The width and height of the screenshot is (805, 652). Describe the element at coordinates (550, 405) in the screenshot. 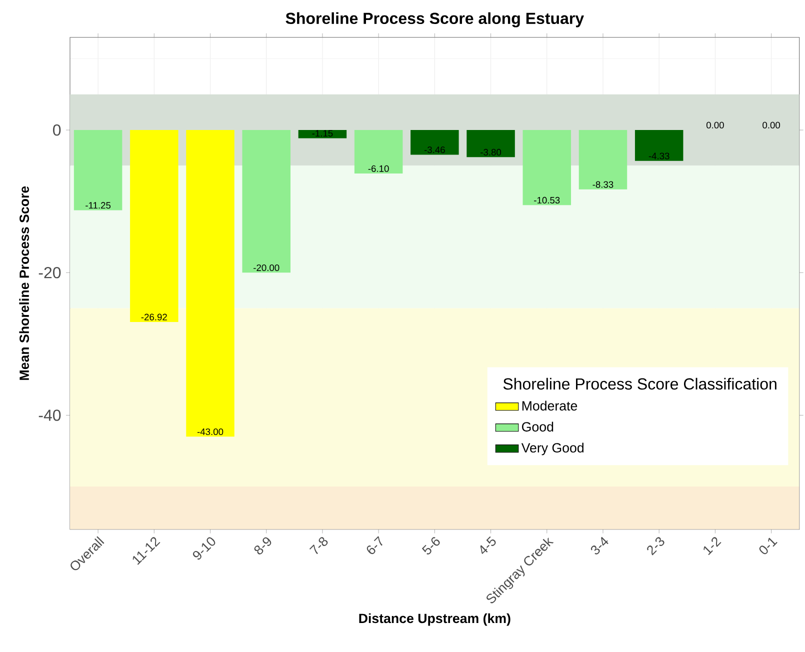

I see `legend-label: Moderate` at that location.